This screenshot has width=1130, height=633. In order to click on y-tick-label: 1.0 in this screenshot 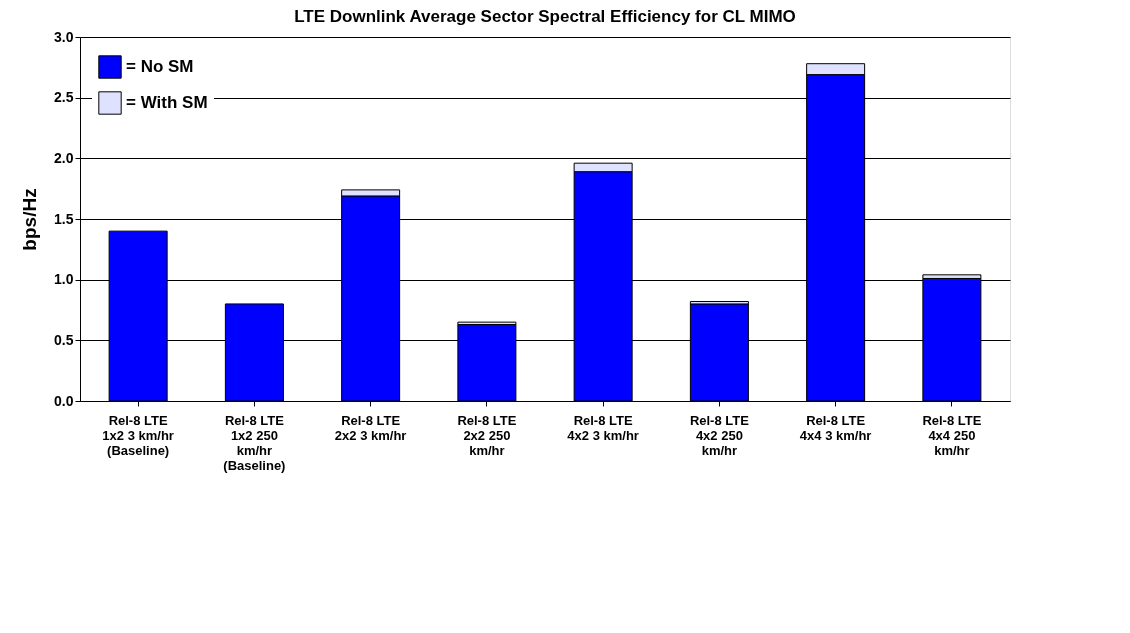, I will do `click(64, 279)`.